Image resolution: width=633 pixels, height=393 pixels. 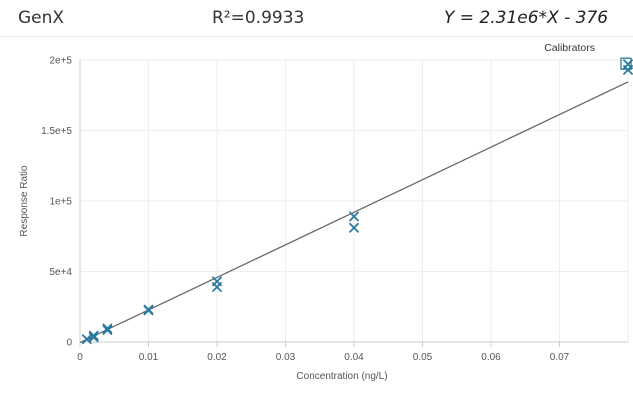 What do you see at coordinates (341, 376) in the screenshot?
I see `x-axis-label: Concentration (ng/L)` at bounding box center [341, 376].